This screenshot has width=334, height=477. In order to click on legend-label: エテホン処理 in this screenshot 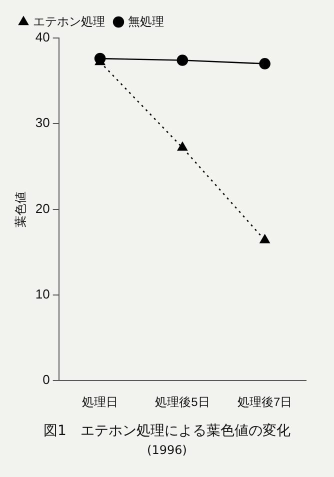, I will do `click(69, 21)`.